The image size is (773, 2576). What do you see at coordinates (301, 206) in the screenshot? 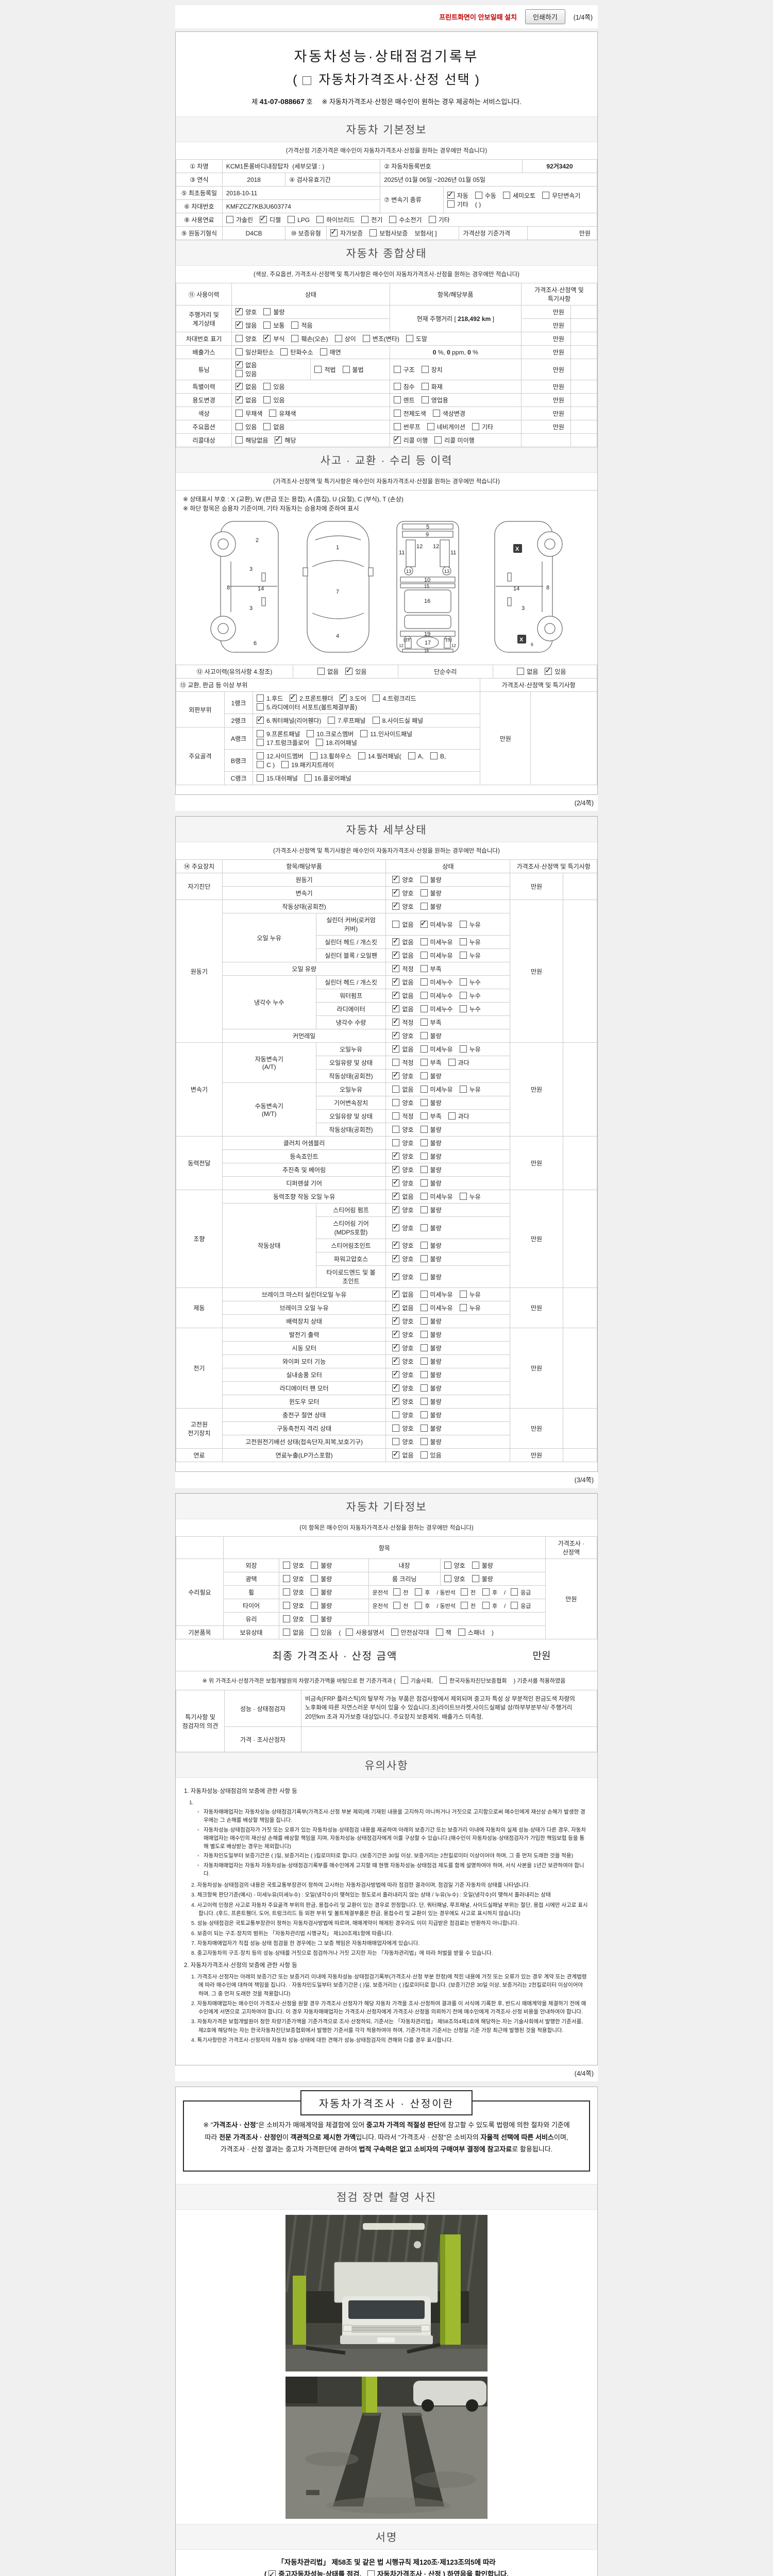
I see `vin-value: KMFZCZ7KBJU603774` at bounding box center [301, 206].